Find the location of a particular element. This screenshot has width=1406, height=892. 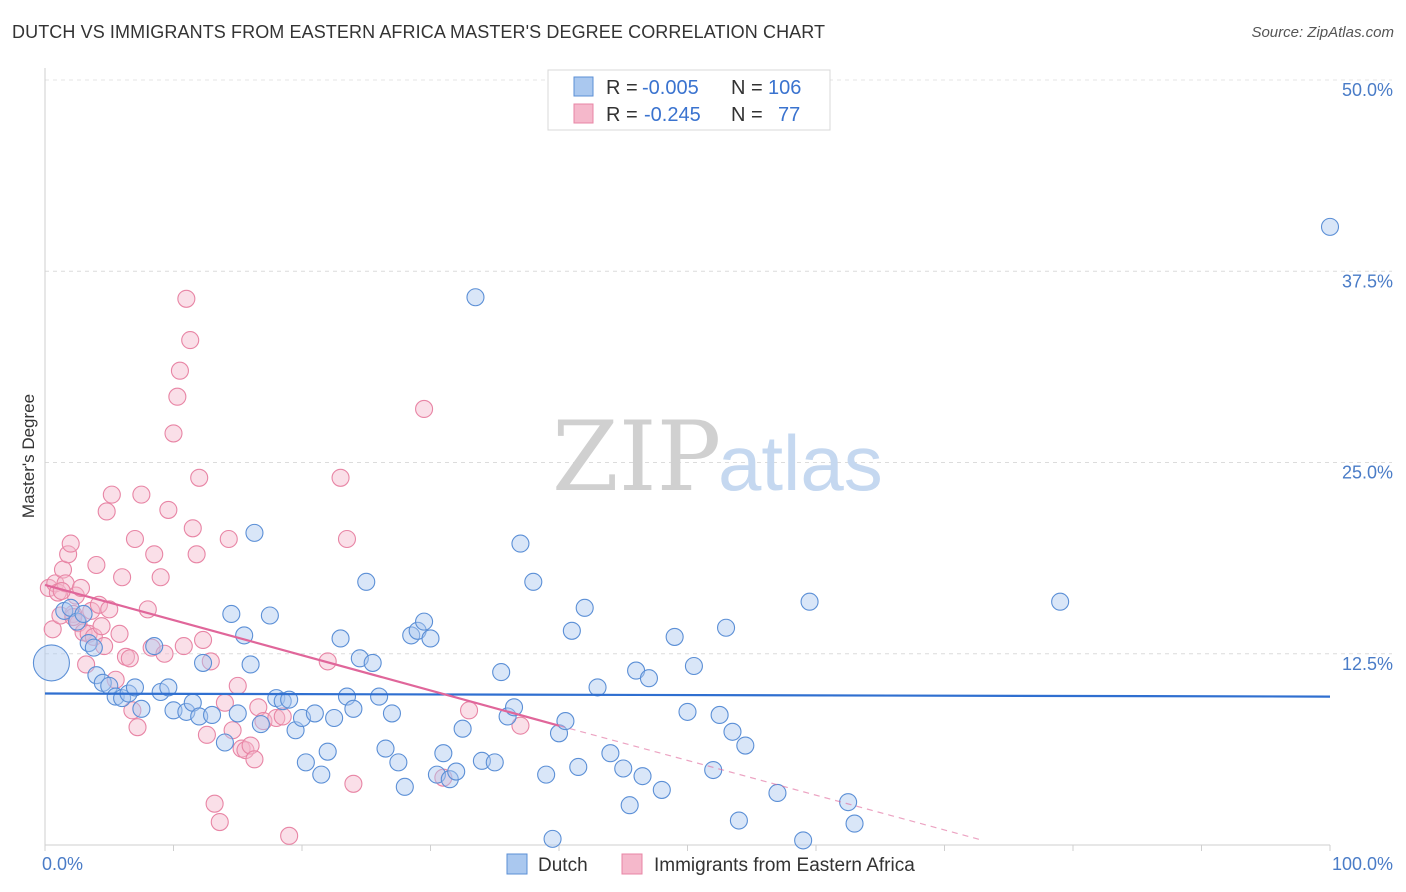

ea-trend-line is located at coordinates (302, 655).